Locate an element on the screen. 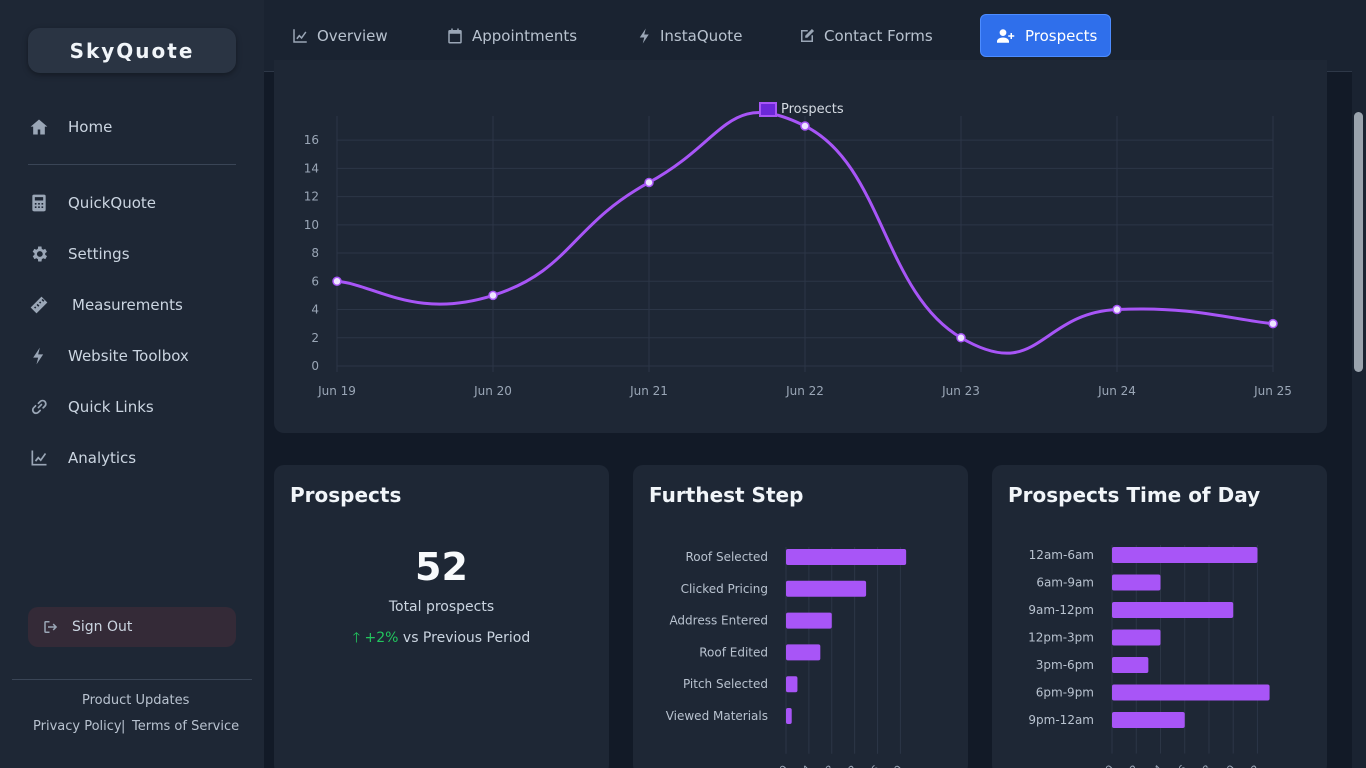  tab-label: Appointments is located at coordinates (525, 35).